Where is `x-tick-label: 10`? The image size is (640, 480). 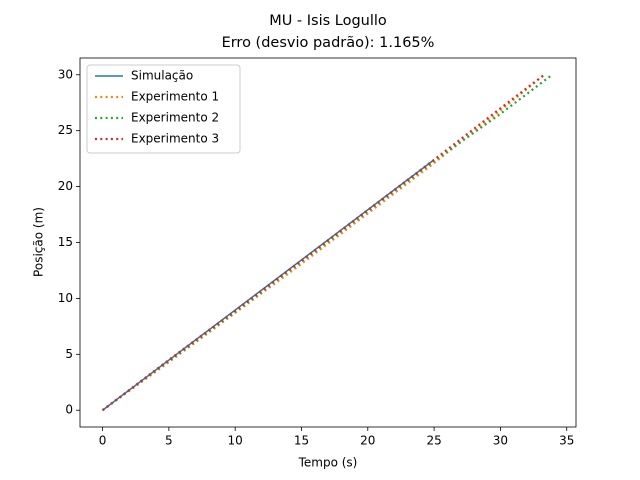
x-tick-label: 10 is located at coordinates (235, 441).